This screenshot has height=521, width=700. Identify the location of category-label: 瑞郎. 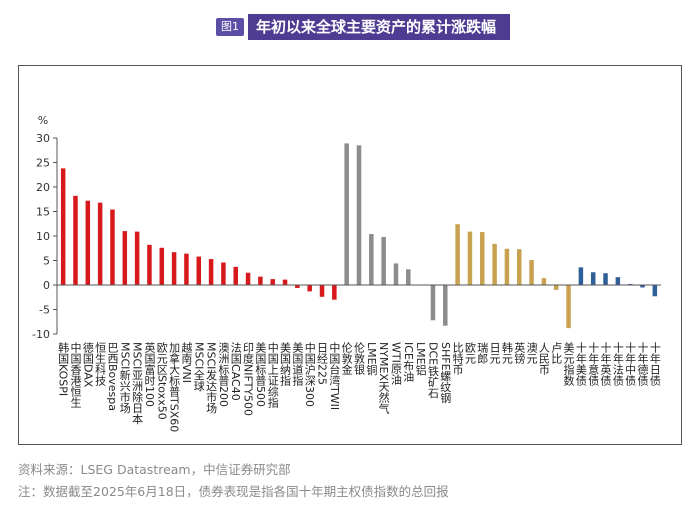
(482, 352).